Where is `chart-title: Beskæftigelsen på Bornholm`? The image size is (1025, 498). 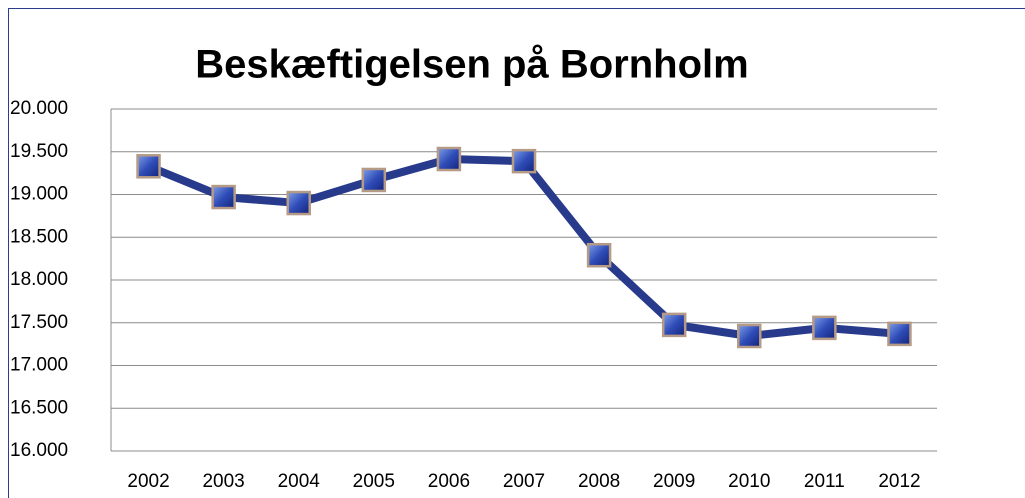 chart-title: Beskæftigelsen på Bornholm is located at coordinates (471, 65).